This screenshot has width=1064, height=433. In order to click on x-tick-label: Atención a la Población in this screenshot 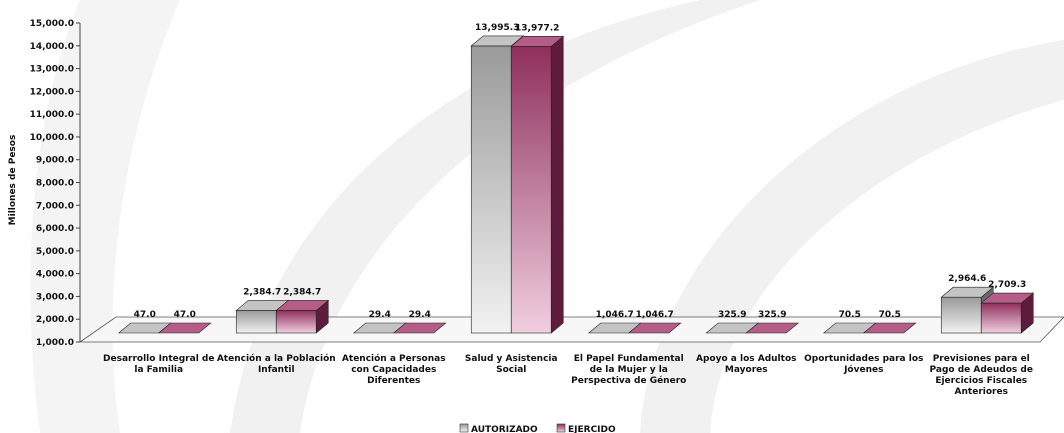, I will do `click(276, 358)`.